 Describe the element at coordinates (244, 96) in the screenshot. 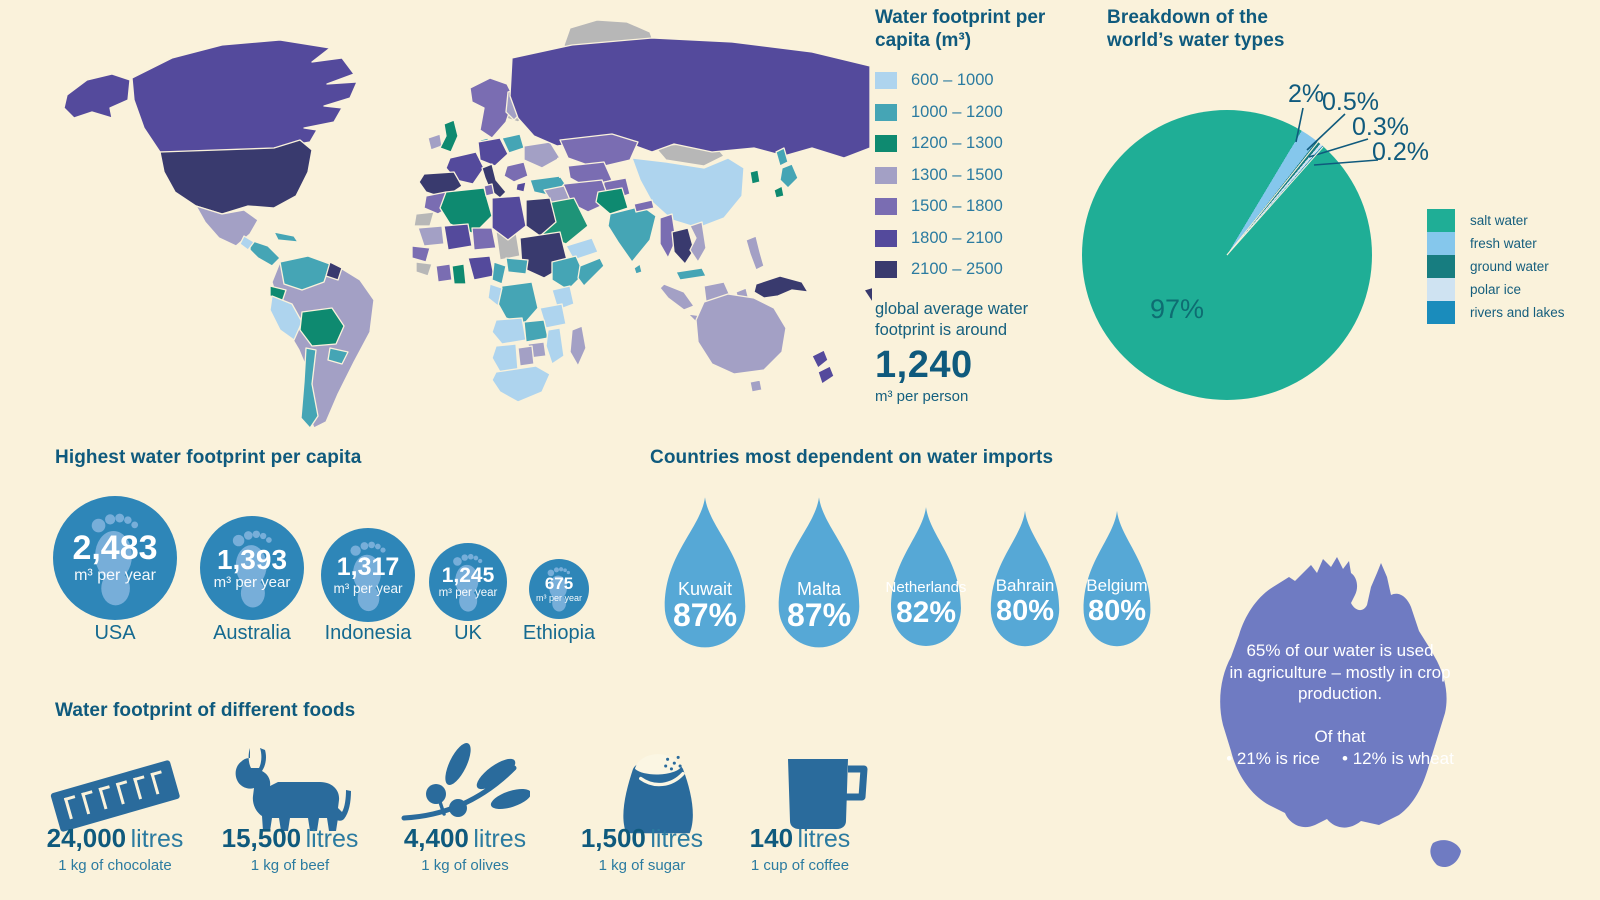

I see `country-canada` at that location.